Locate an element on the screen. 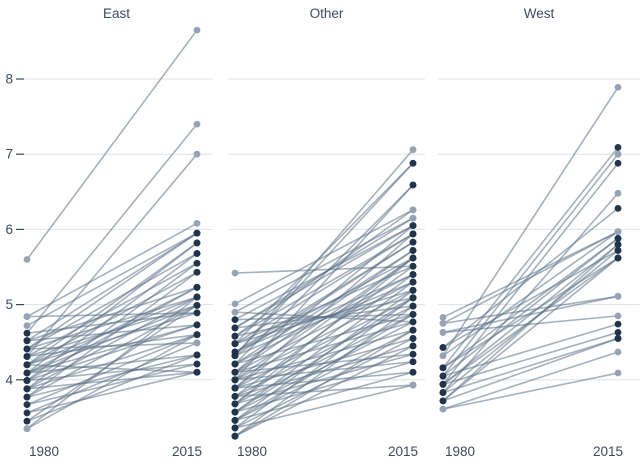 This screenshot has width=640, height=468. y-tick-label: 4 is located at coordinates (9, 379).